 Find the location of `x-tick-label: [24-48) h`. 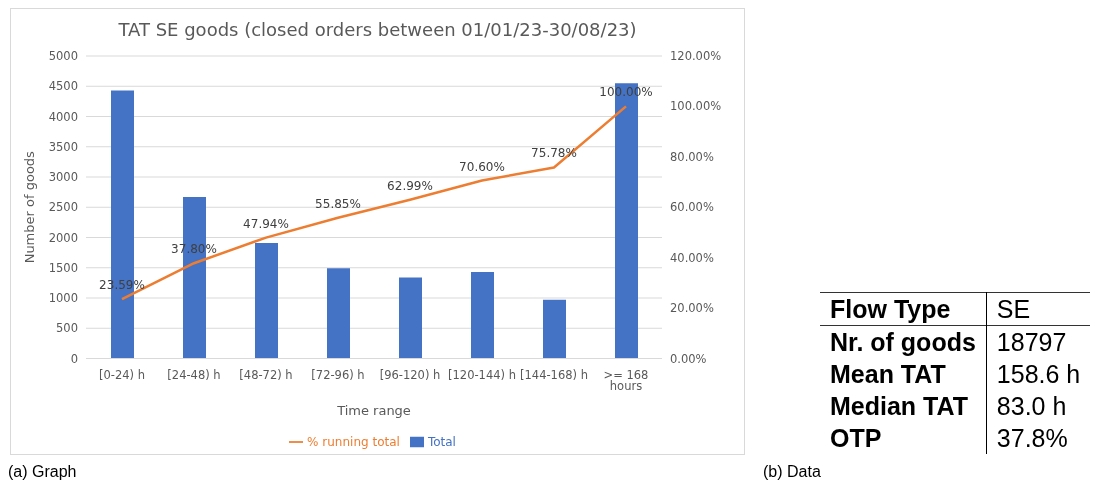

x-tick-label: [24-48) h is located at coordinates (194, 374).